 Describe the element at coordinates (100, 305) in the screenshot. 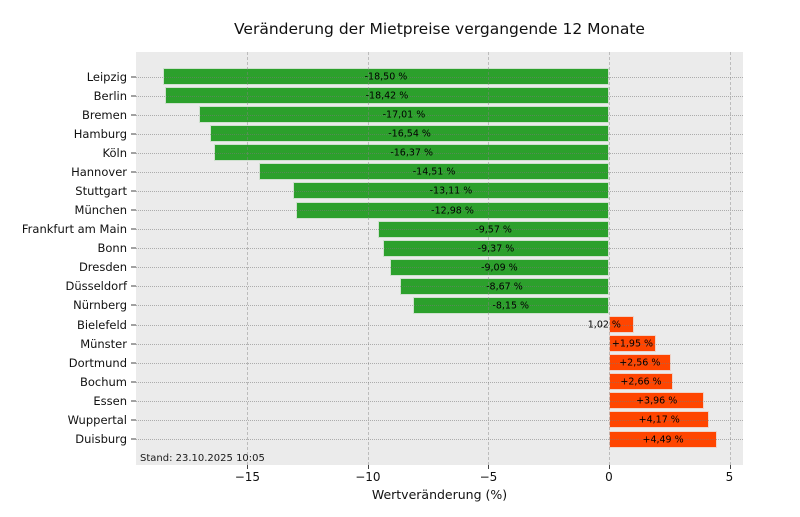

I see `y-tick-label: Nürnberg` at that location.